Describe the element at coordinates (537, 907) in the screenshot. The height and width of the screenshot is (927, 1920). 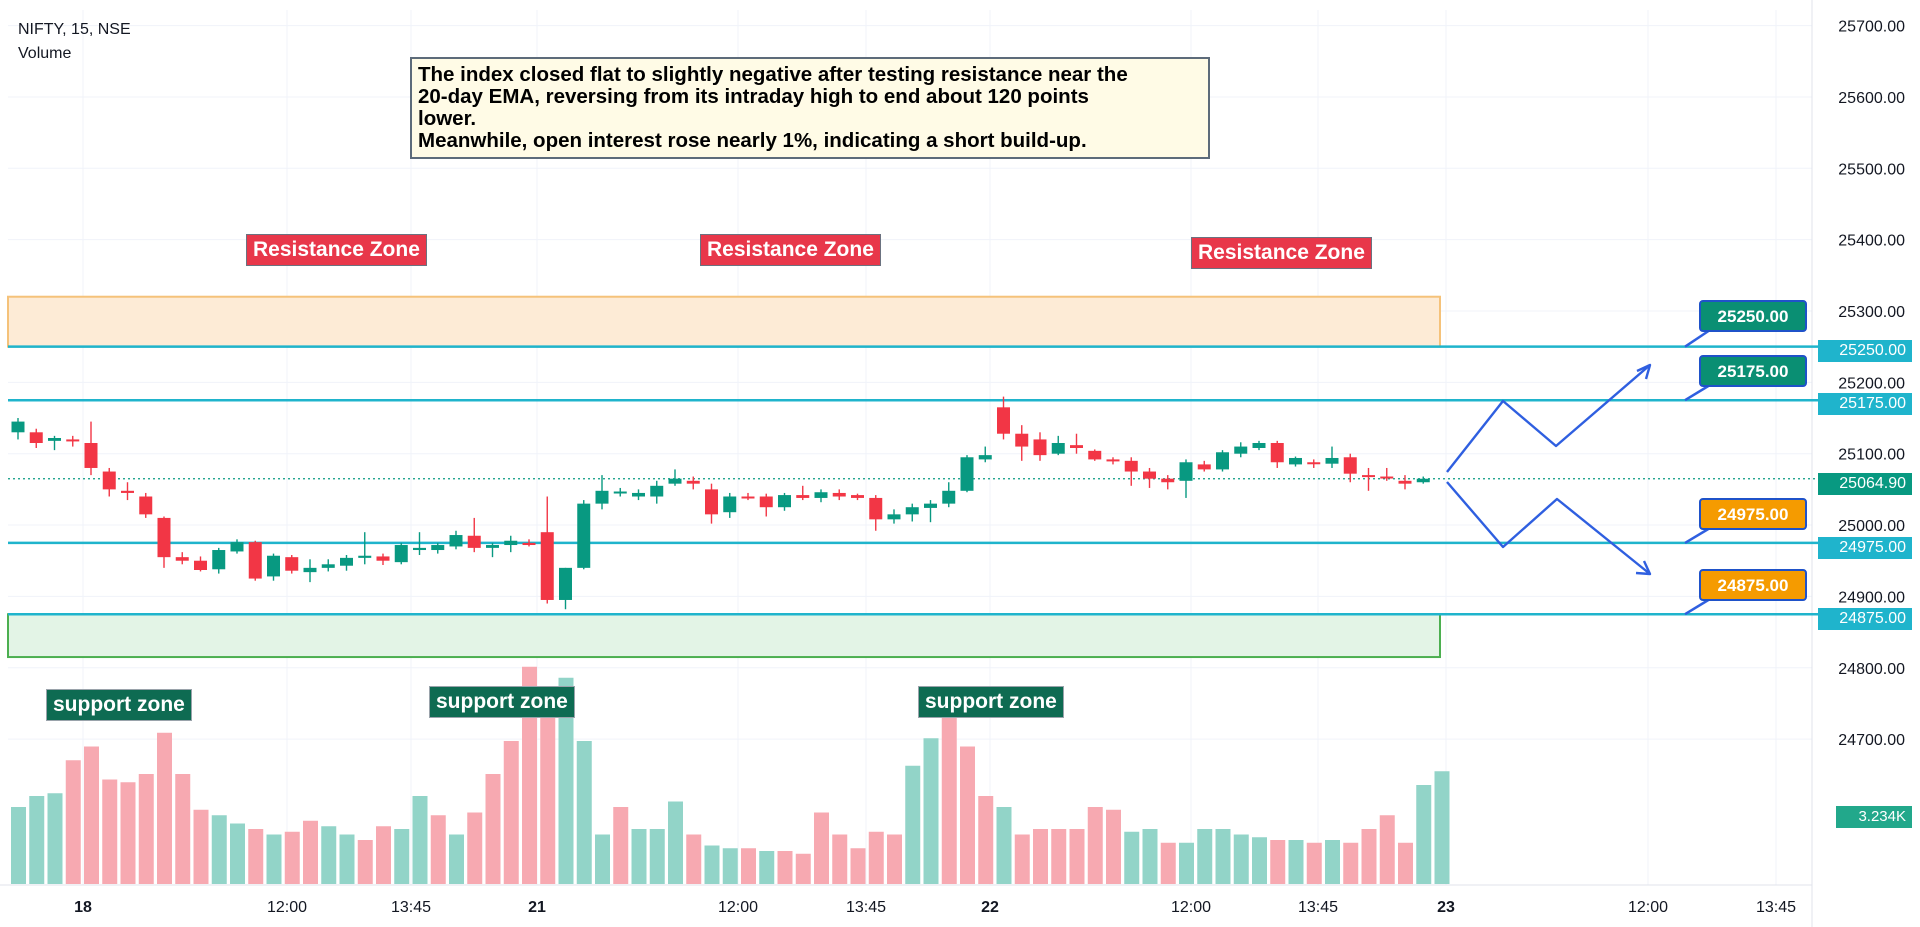
I see `time-axis-label: 21` at that location.